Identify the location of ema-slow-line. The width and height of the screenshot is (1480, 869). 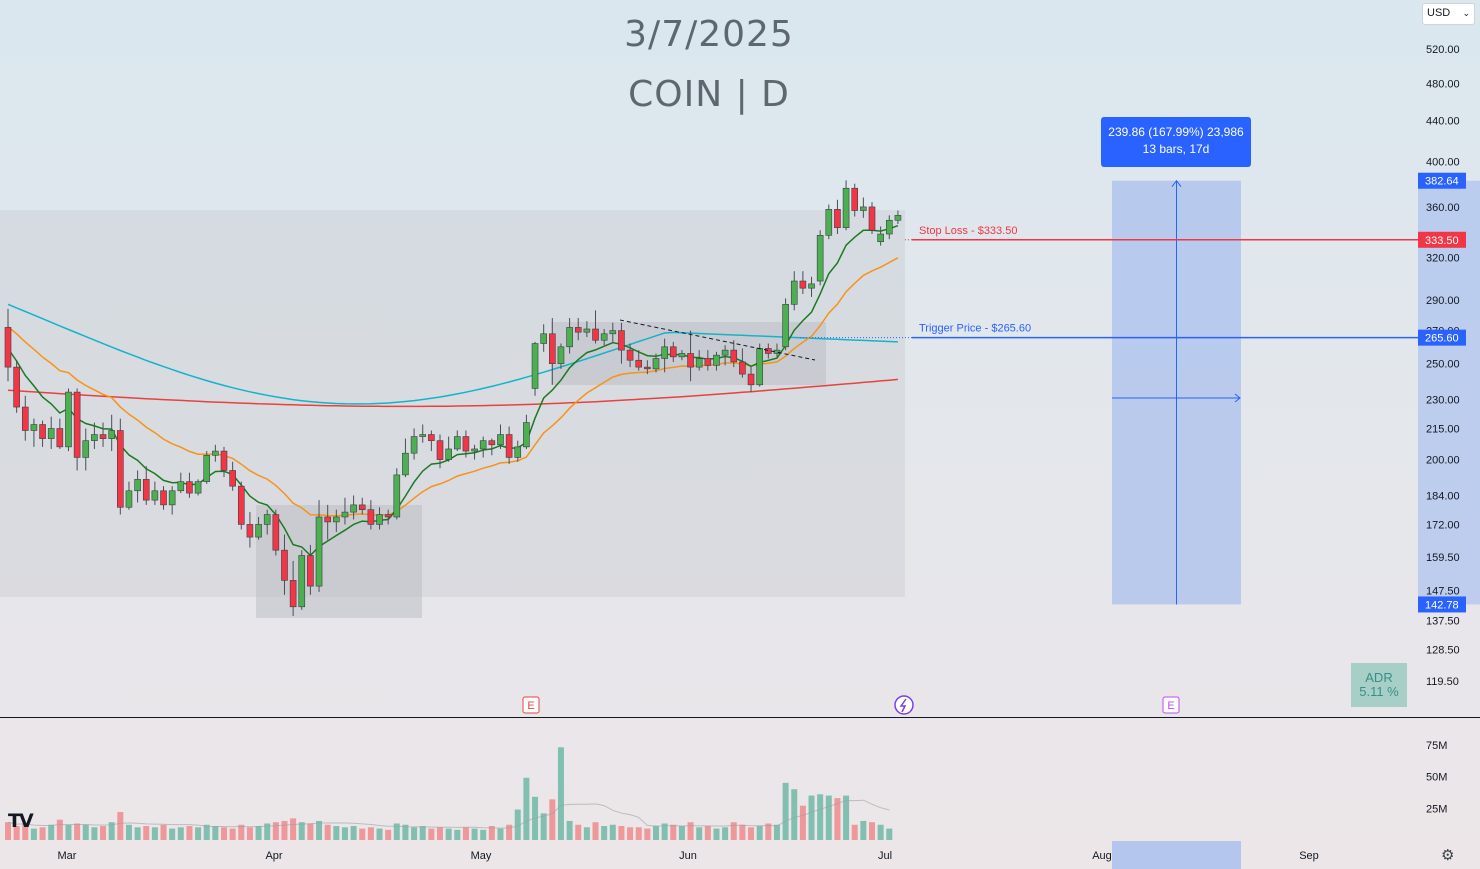
(452, 354).